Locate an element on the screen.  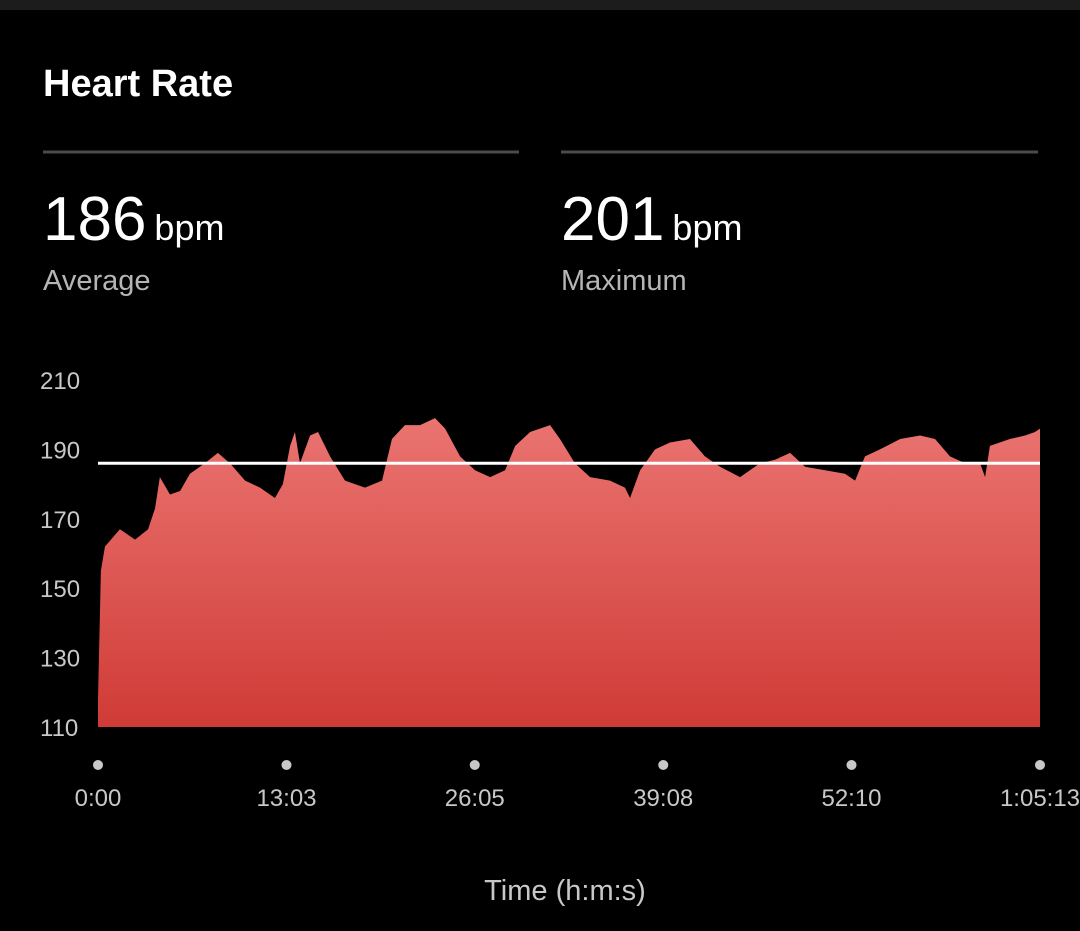
stat-label: Maximum is located at coordinates (624, 281).